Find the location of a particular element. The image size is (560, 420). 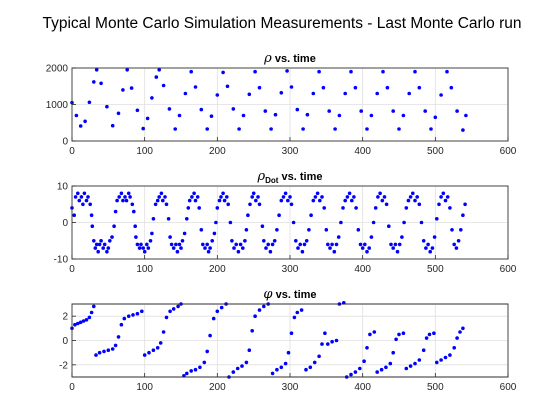

x-tick-label: 500 is located at coordinates (435, 387).